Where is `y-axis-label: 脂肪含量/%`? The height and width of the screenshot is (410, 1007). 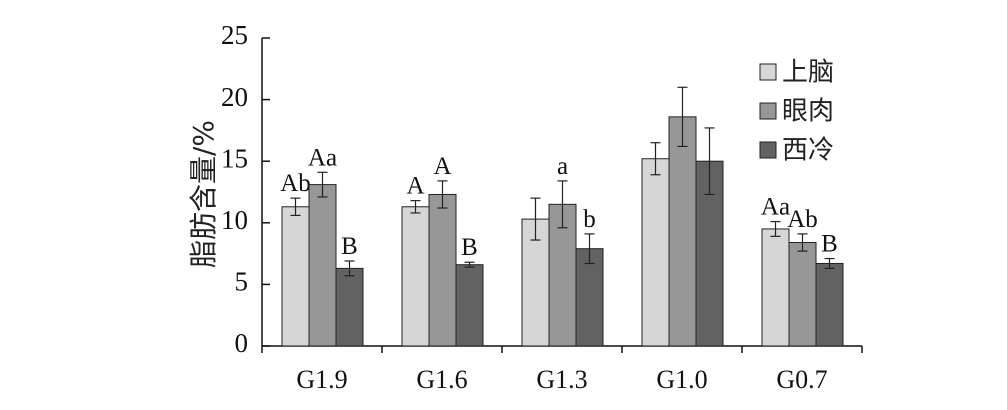 y-axis-label: 脂肪含量/% is located at coordinates (203, 194).